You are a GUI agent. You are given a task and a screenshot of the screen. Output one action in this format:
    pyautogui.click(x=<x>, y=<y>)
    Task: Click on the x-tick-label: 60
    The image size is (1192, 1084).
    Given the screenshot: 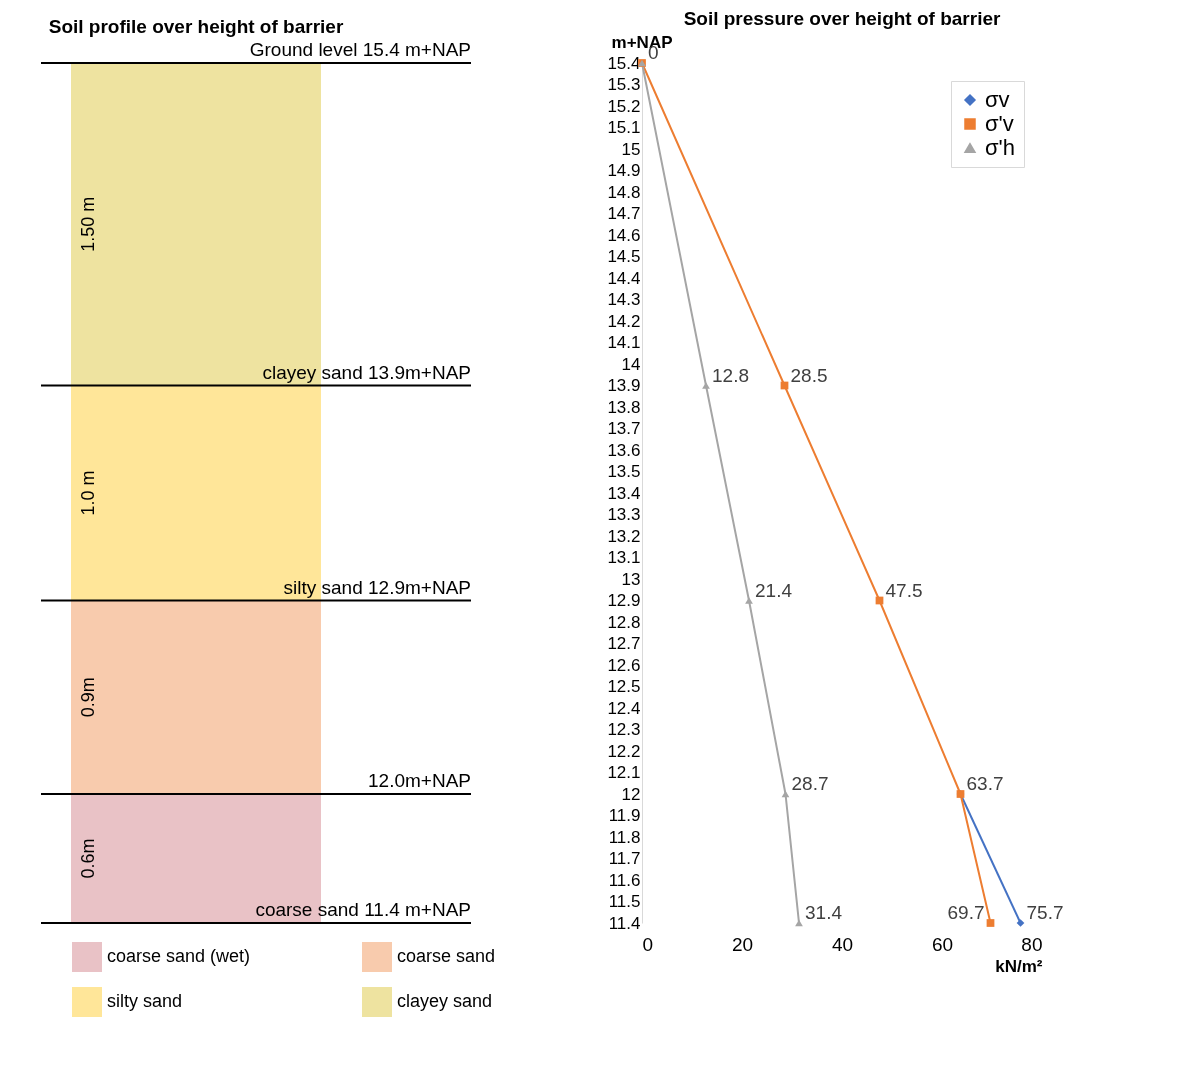 What is the action you would take?
    pyautogui.click(x=942, y=944)
    